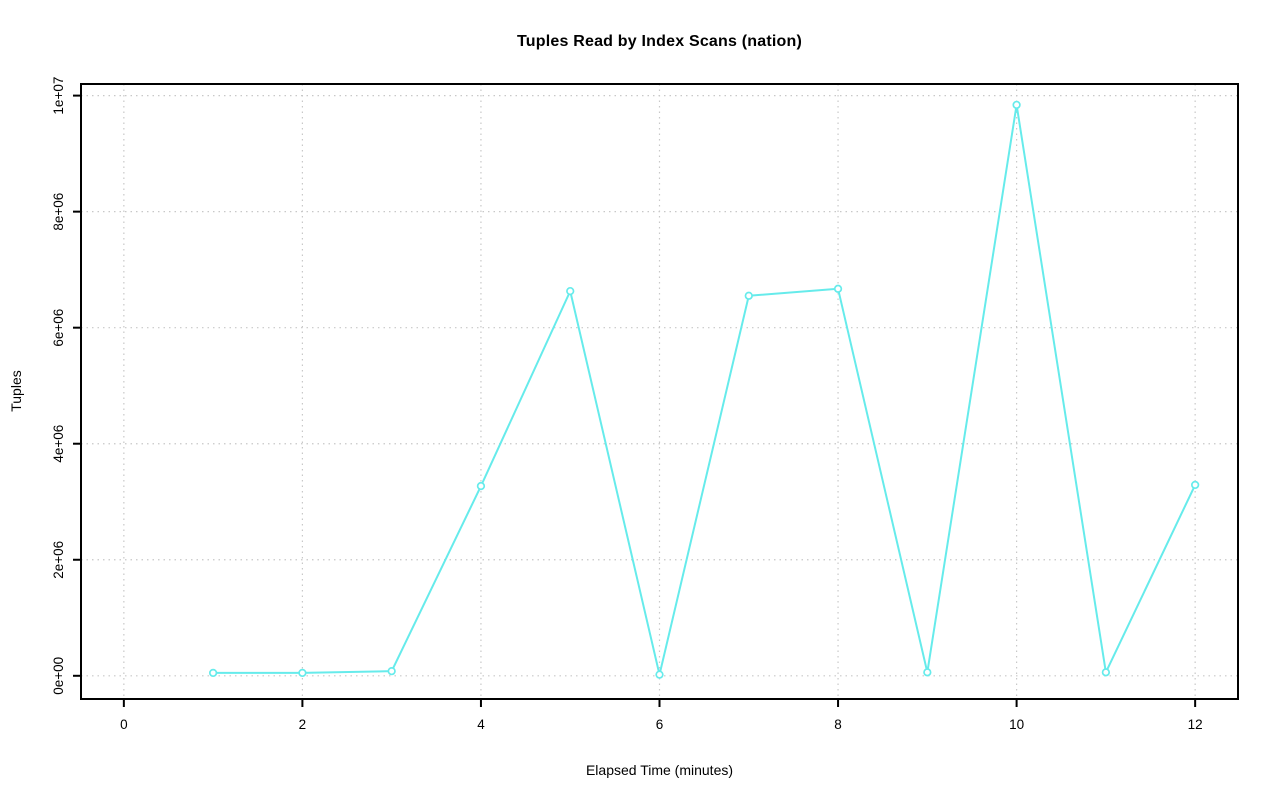 This screenshot has height=801, width=1280. What do you see at coordinates (58, 212) in the screenshot?
I see `y-tick-label: 8e+06` at bounding box center [58, 212].